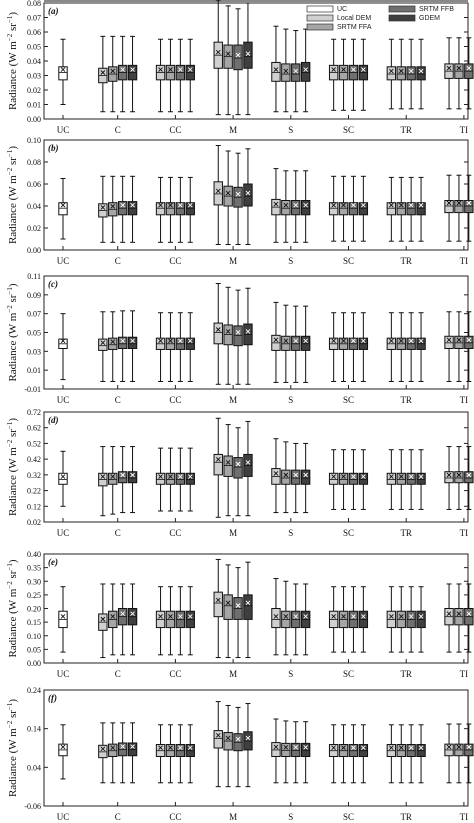 This screenshot has width=474, height=823. I want to click on y-tick-label: -0.06, so click(32, 806).